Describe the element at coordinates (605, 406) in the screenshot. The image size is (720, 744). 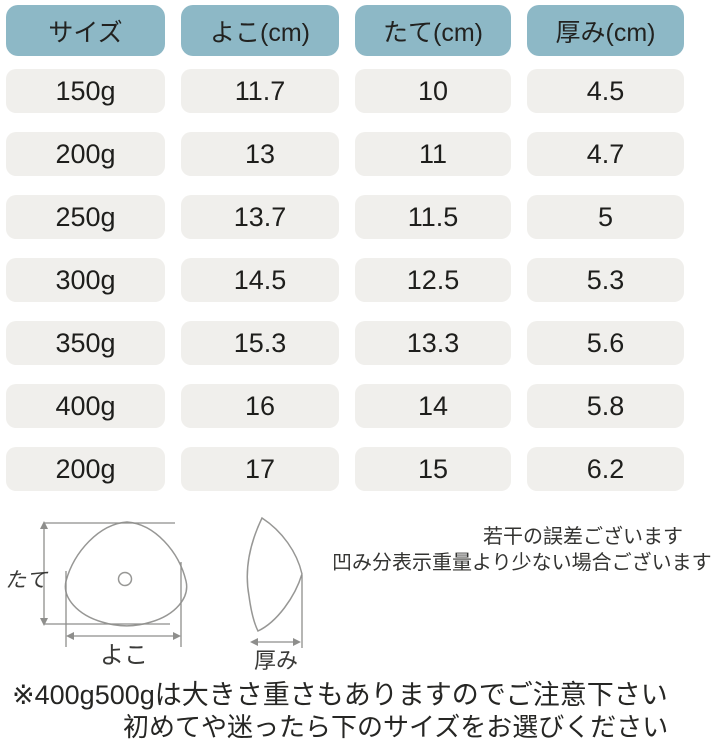
I see `thickness-cell: 5.8` at that location.